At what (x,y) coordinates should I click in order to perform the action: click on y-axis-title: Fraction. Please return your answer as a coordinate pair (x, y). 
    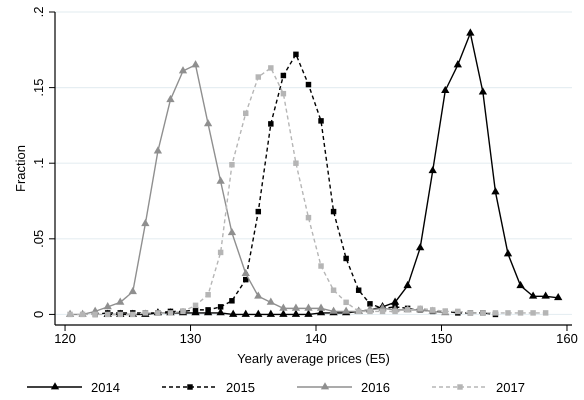
    Looking at the image, I should click on (20, 168).